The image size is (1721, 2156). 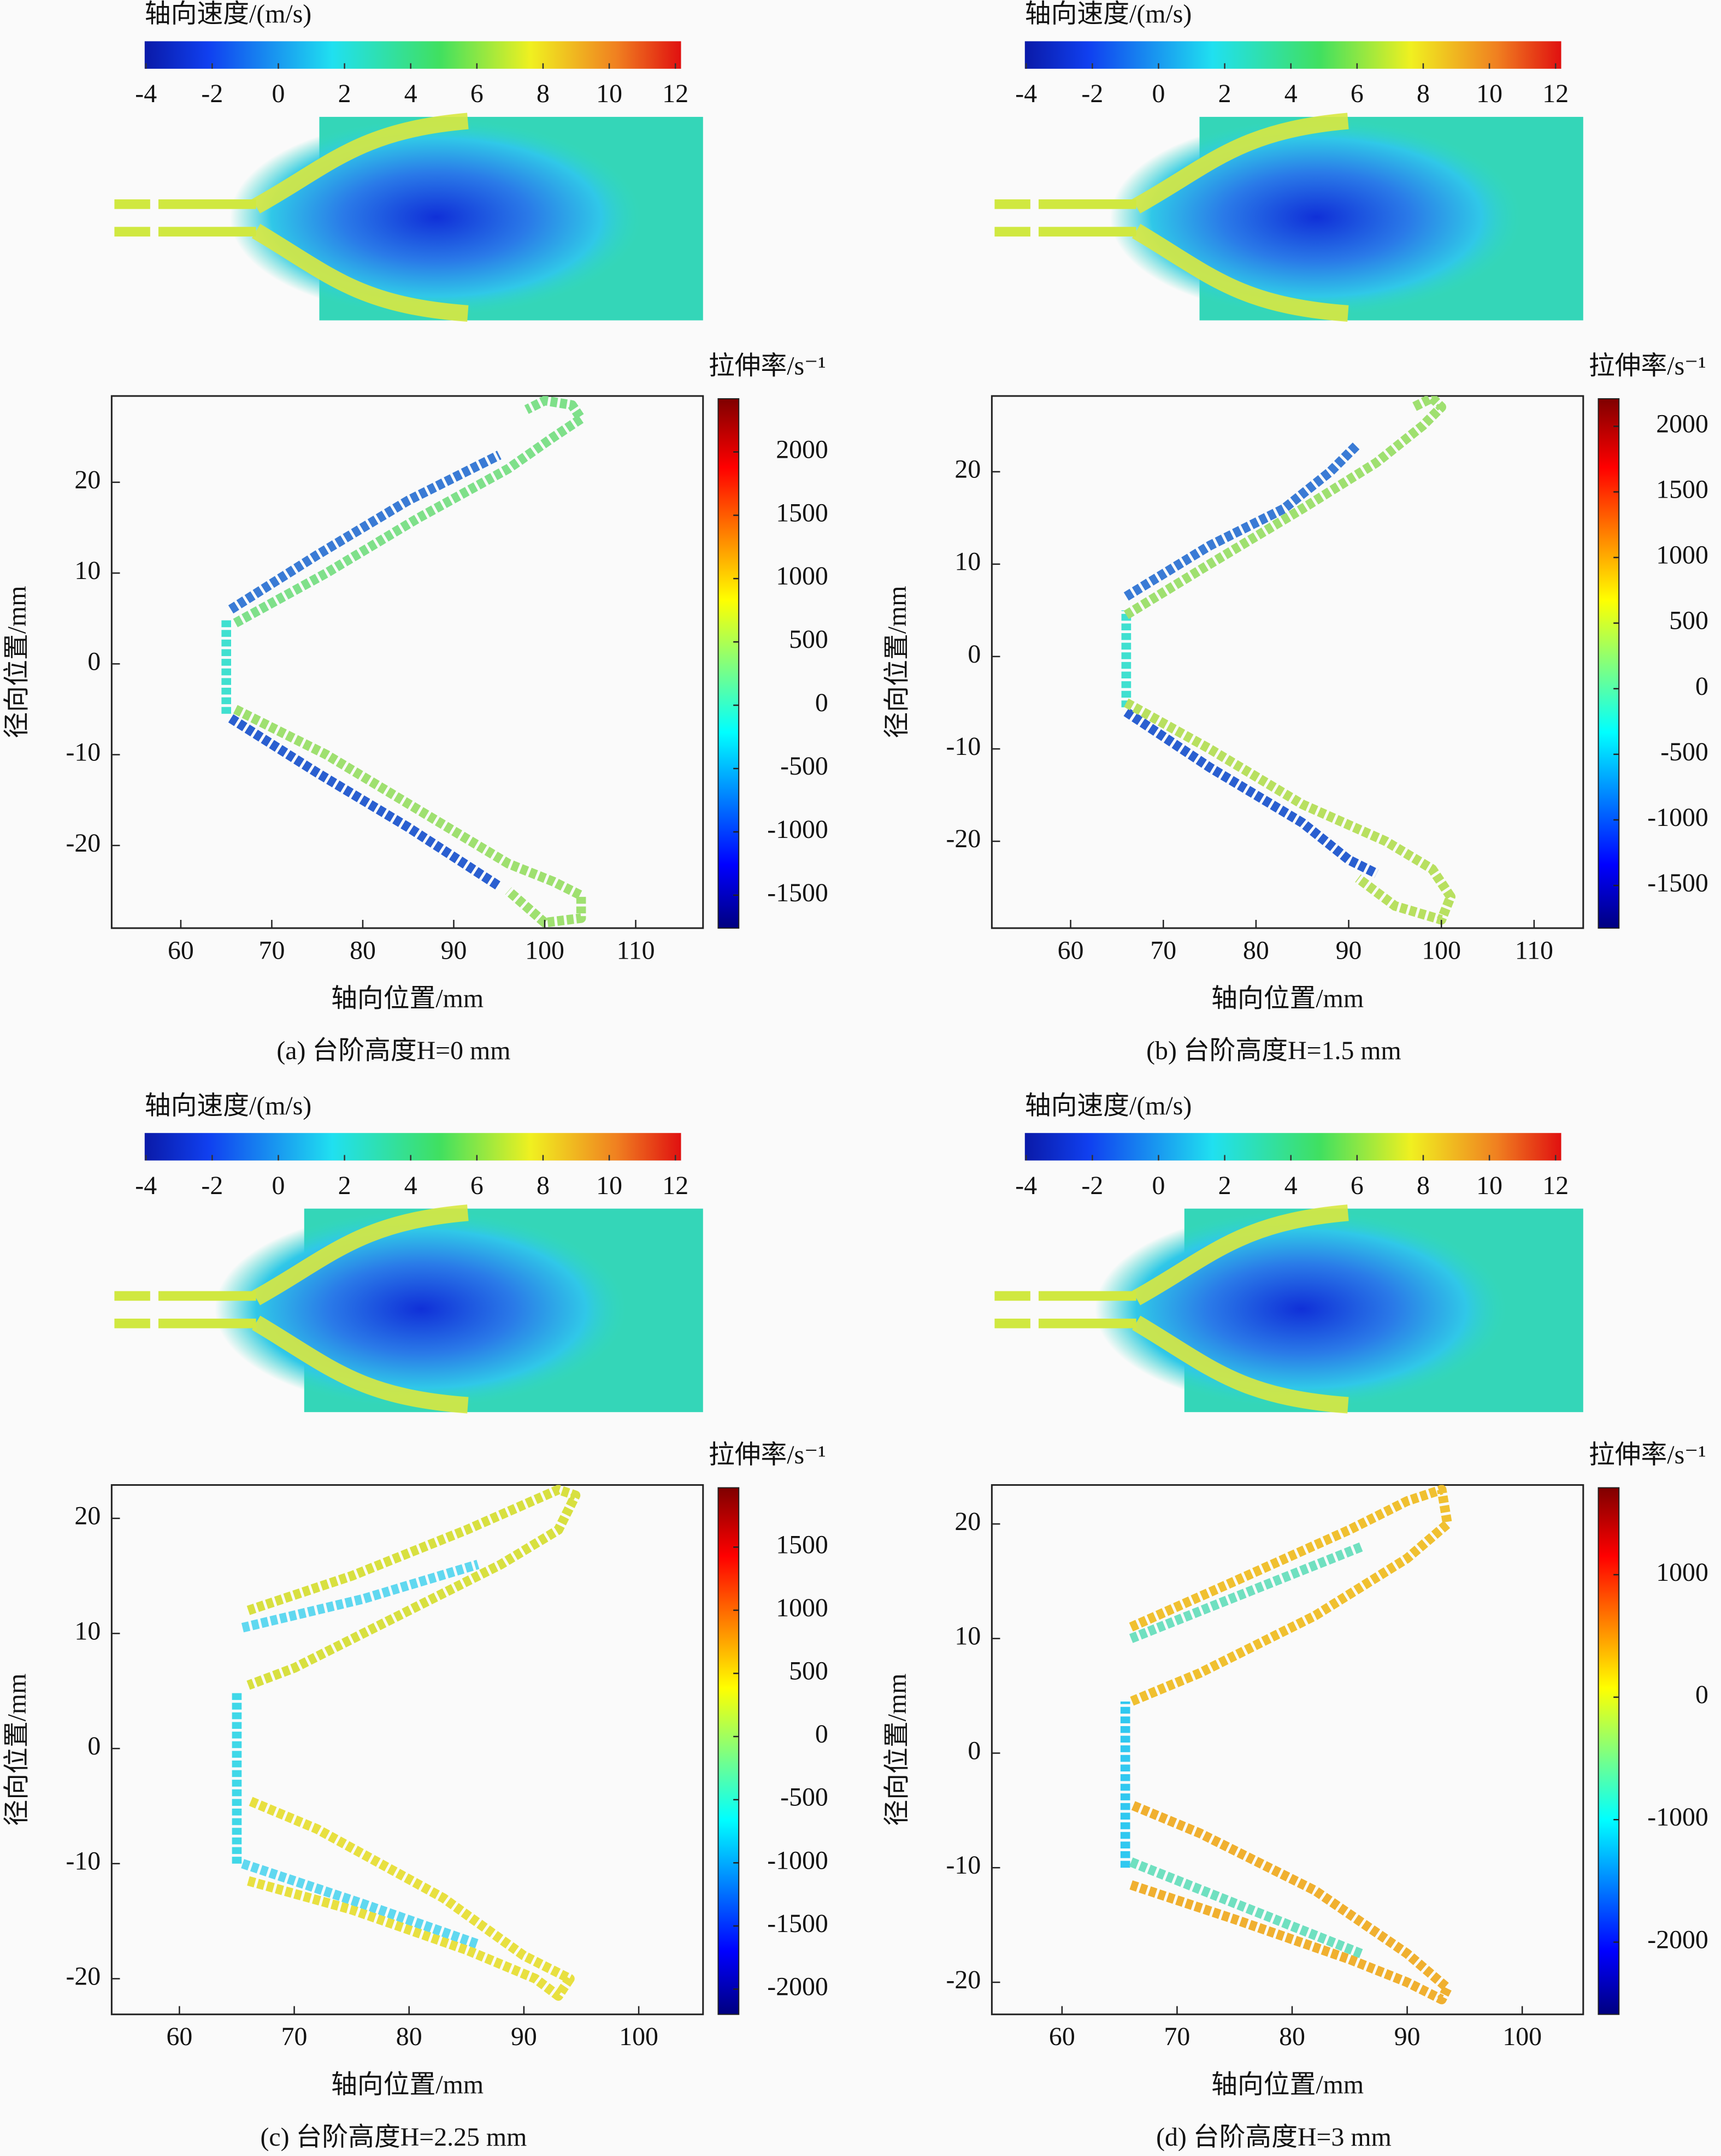 I want to click on x-tick-label: 80, so click(x=409, y=2036).